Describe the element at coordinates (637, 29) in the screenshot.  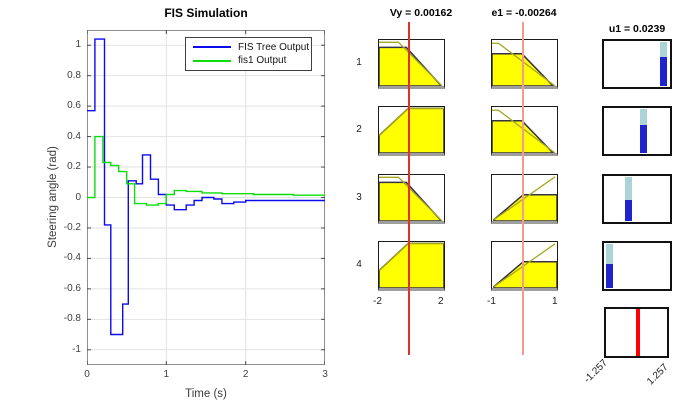
I see `output-header-u1: u1 = 0.0239` at that location.